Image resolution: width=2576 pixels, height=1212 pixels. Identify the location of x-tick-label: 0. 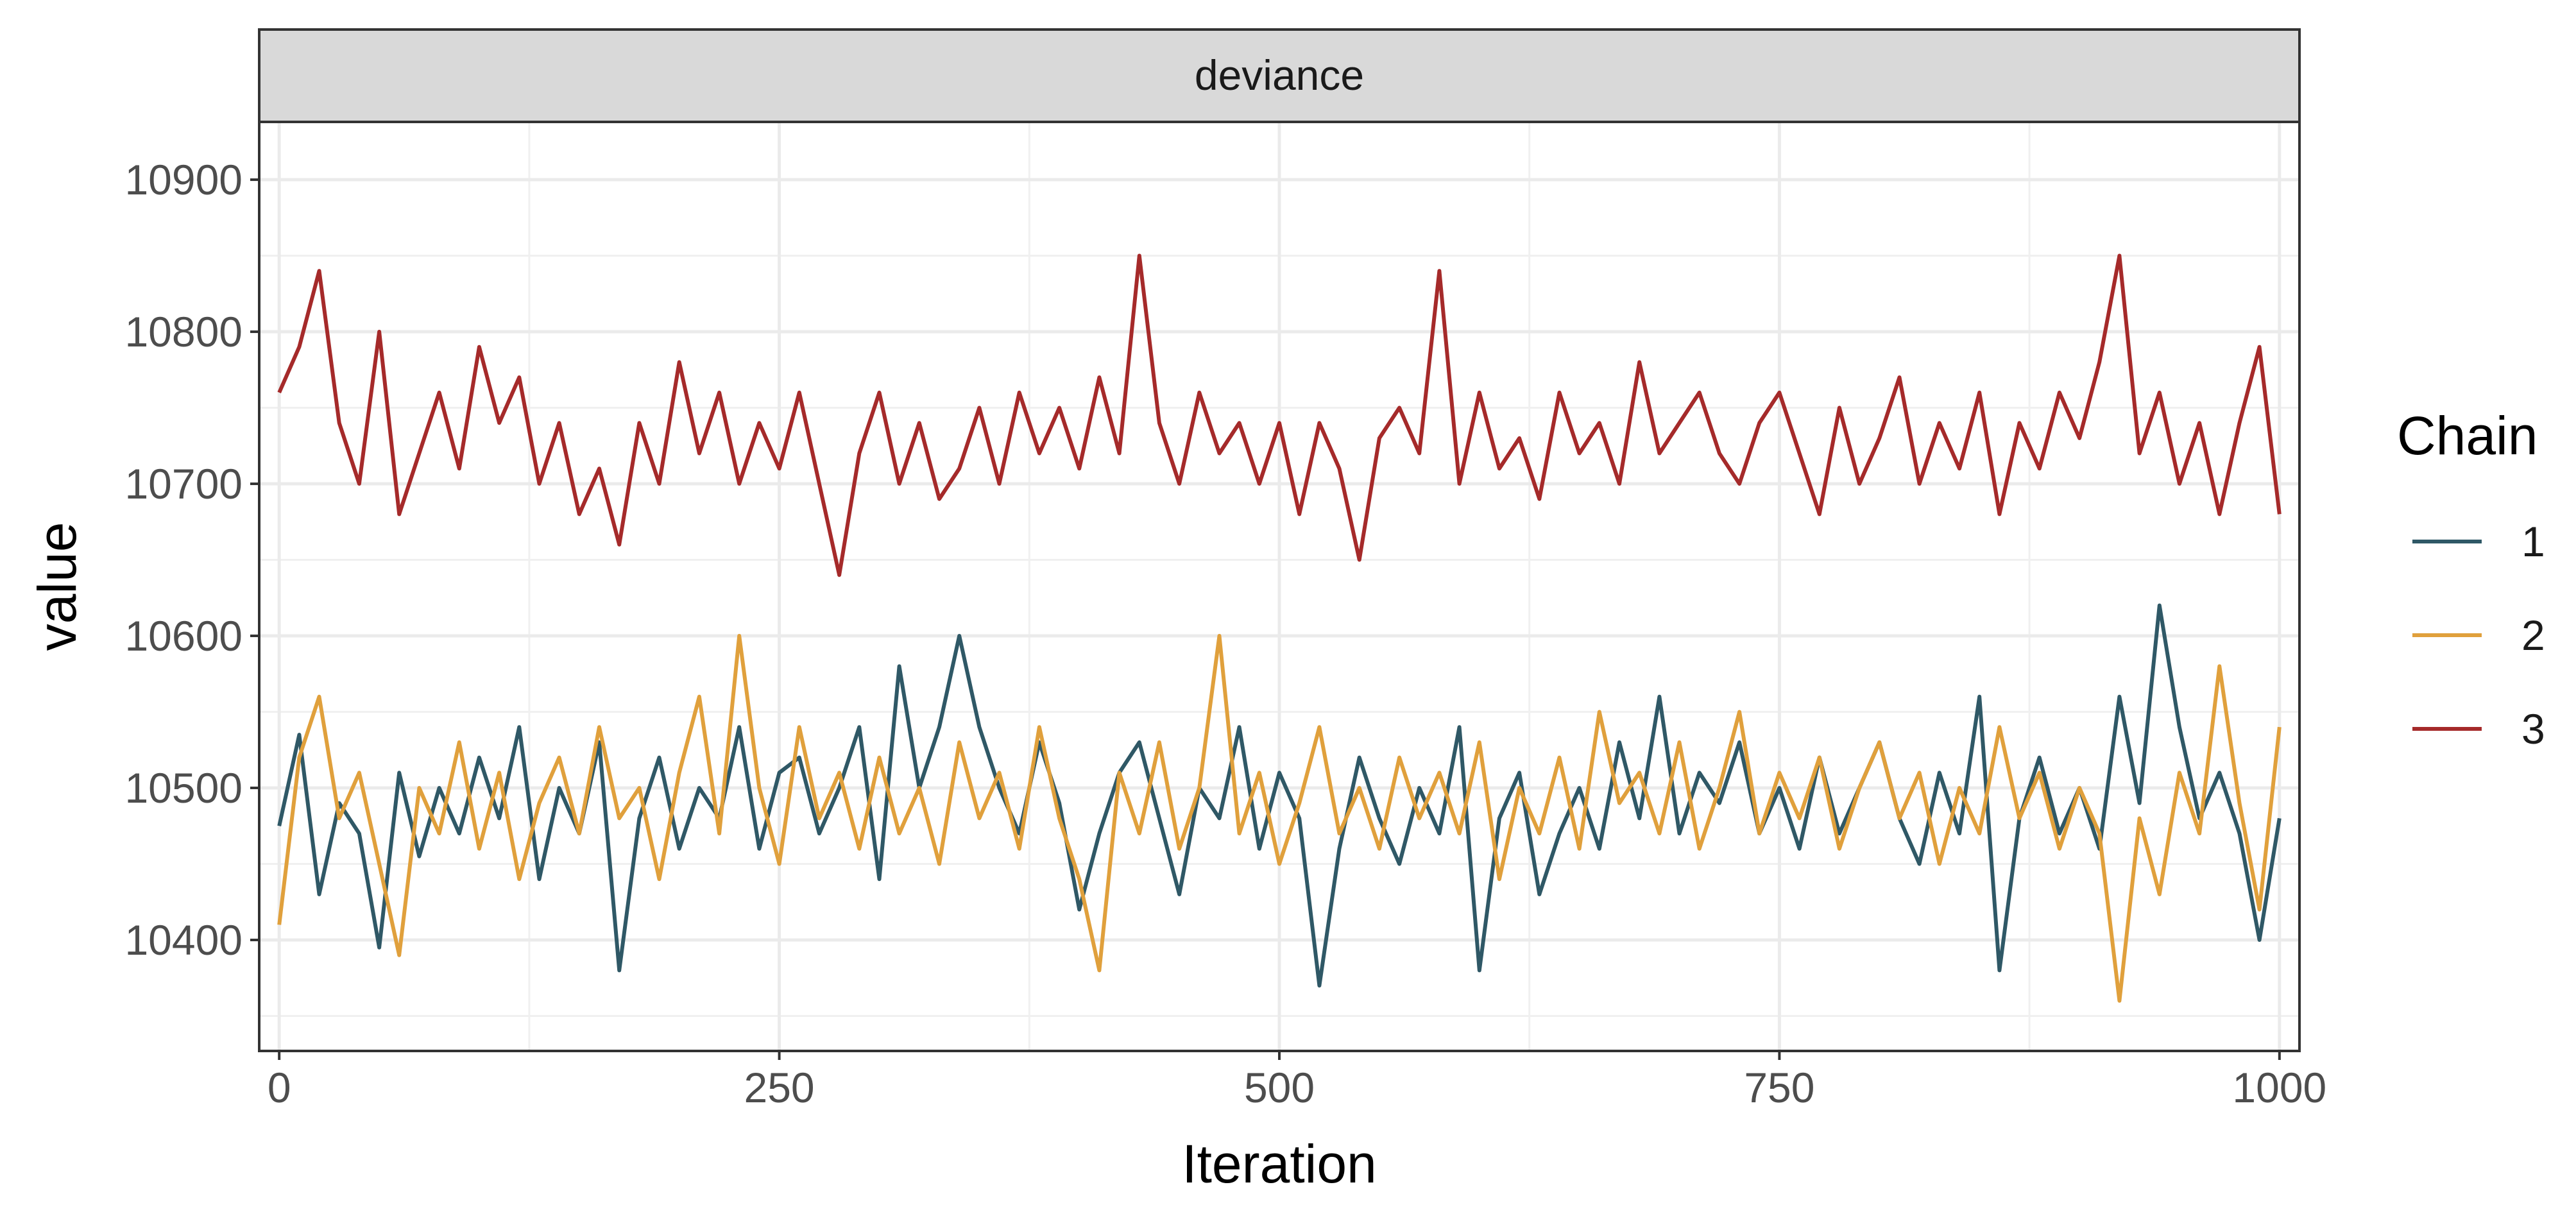
(279, 1087).